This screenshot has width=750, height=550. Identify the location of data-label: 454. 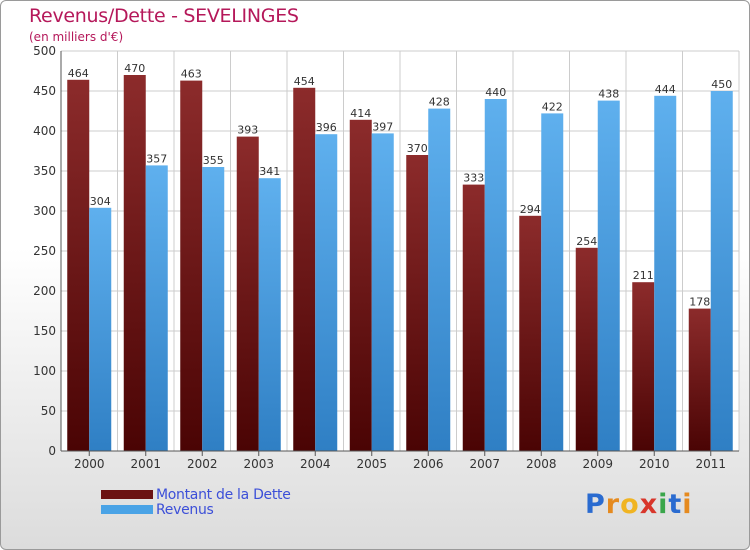
(304, 81).